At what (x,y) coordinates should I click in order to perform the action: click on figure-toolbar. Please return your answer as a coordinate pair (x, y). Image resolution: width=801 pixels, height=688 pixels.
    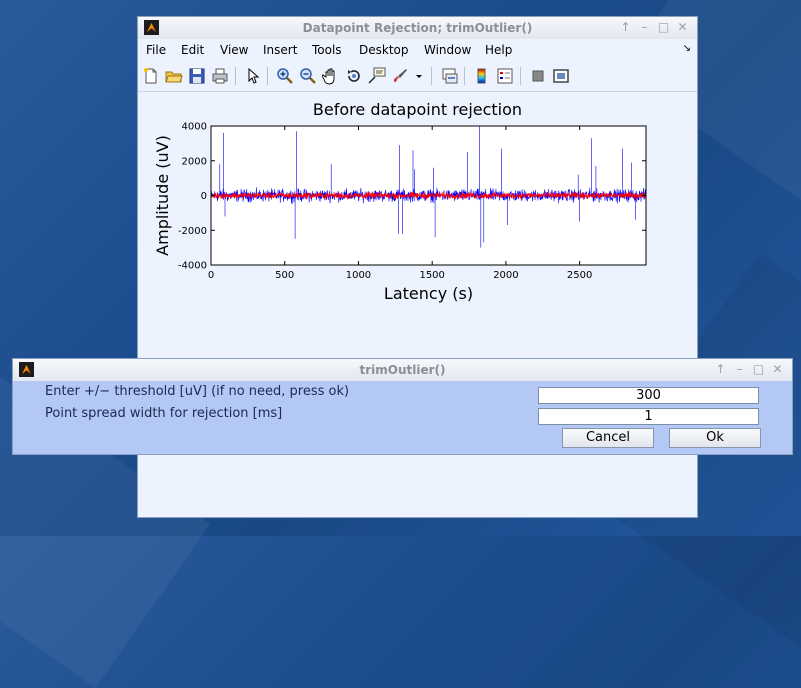
    Looking at the image, I should click on (417, 76).